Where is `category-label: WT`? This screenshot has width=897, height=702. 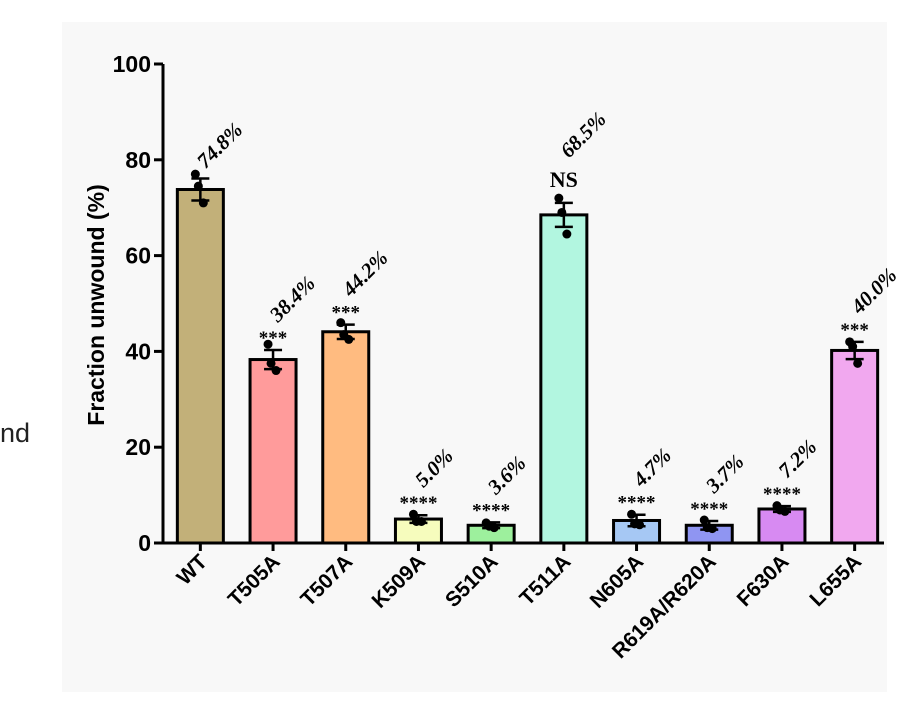 category-label: WT is located at coordinates (192, 569).